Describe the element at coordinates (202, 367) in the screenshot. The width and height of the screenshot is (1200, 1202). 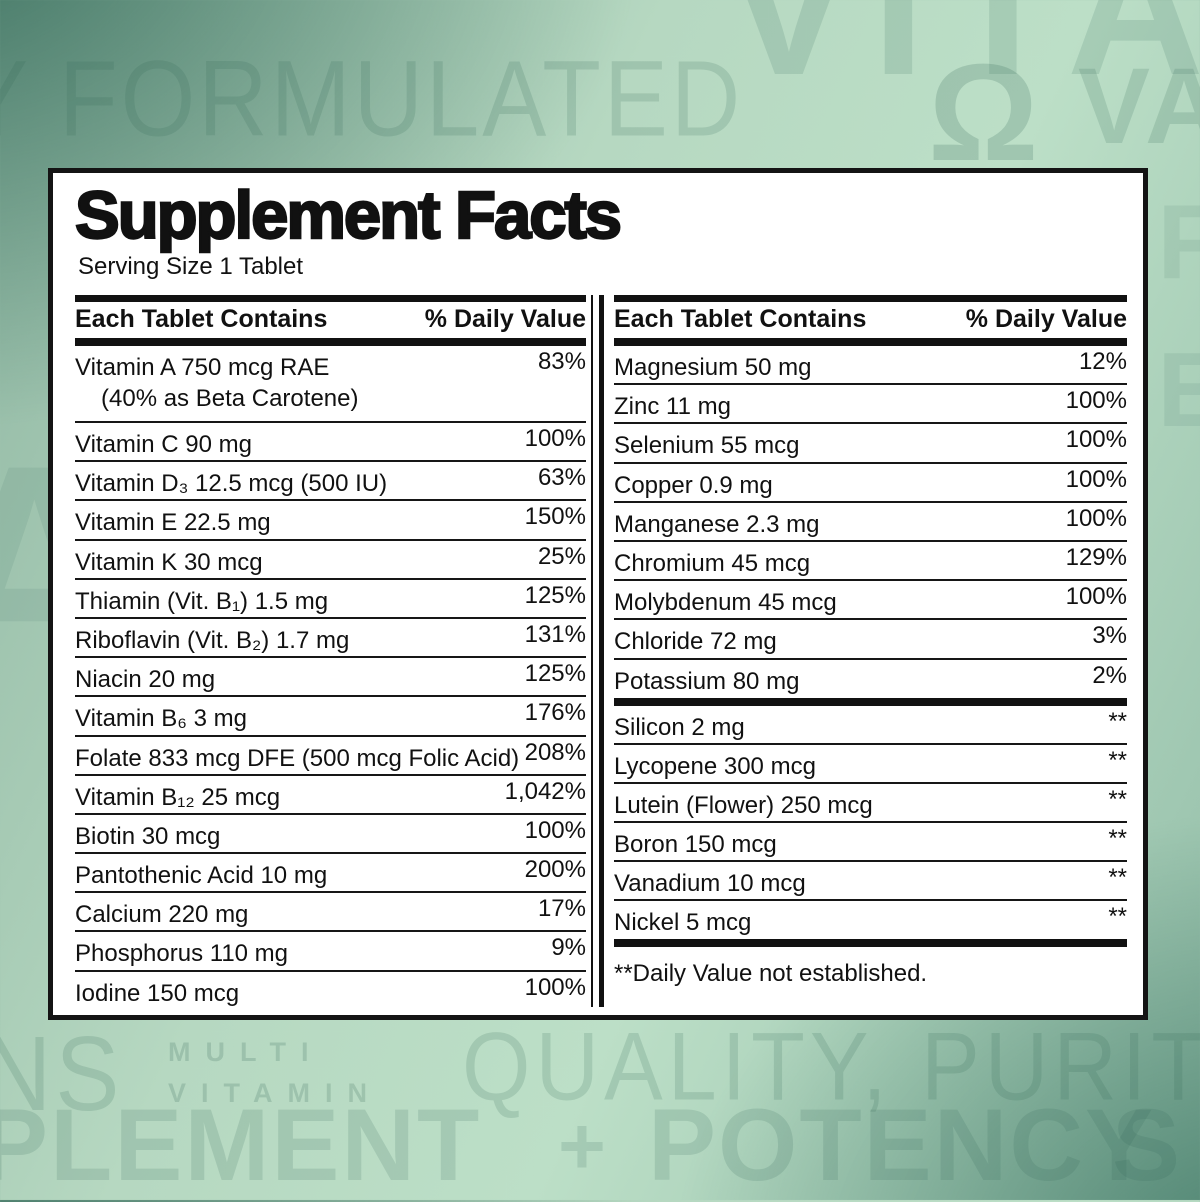
I see `nutrient-name-line1: Vitamin A 750 mcg RAE` at that location.